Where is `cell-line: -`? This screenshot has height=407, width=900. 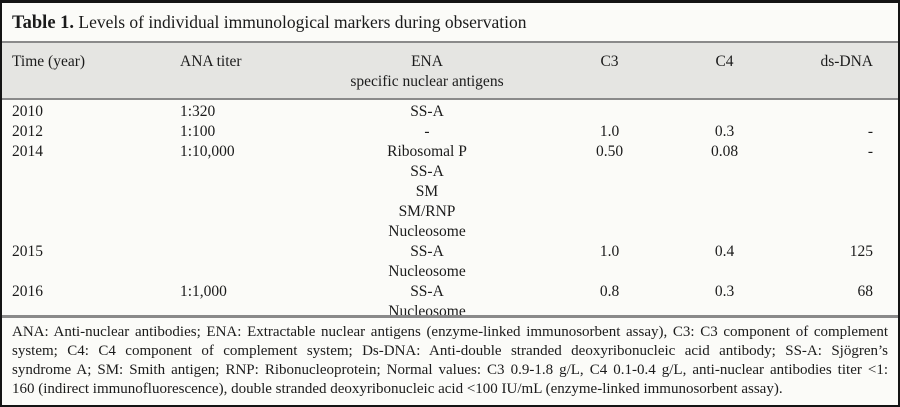
cell-line: - is located at coordinates (427, 131).